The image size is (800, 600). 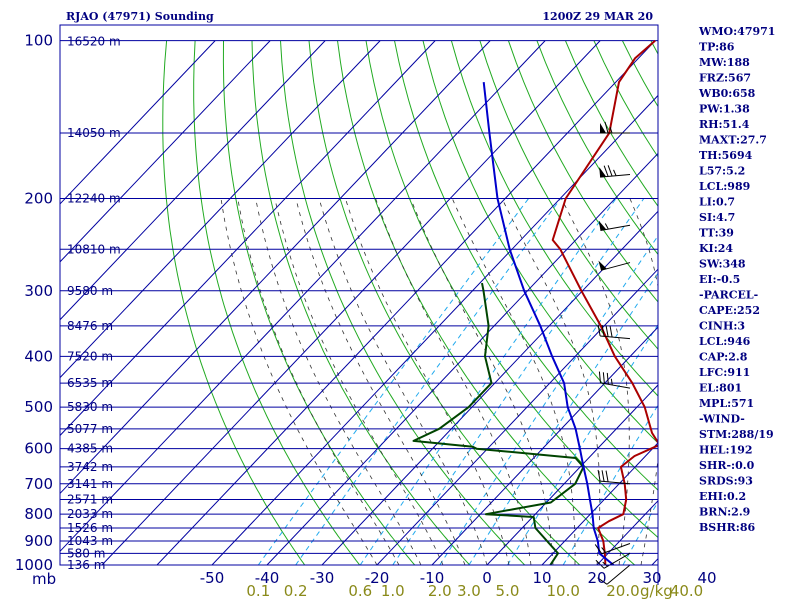 I want to click on pressure-label: 500, so click(x=38, y=407).